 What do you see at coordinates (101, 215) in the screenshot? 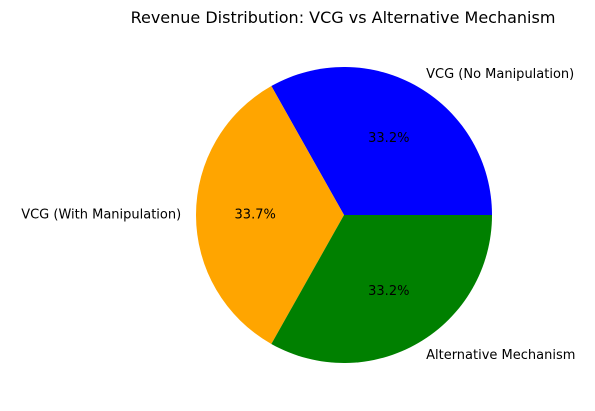
I see `slice-category-label: VCG (With Manipulation)` at bounding box center [101, 215].